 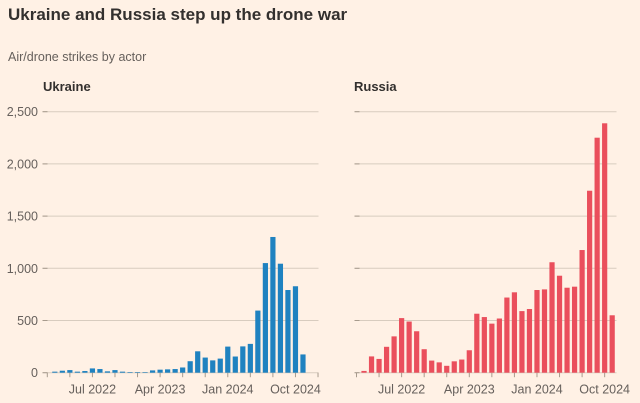 What do you see at coordinates (499, 345) in the screenshot?
I see `bar-russia-aug-2023` at bounding box center [499, 345].